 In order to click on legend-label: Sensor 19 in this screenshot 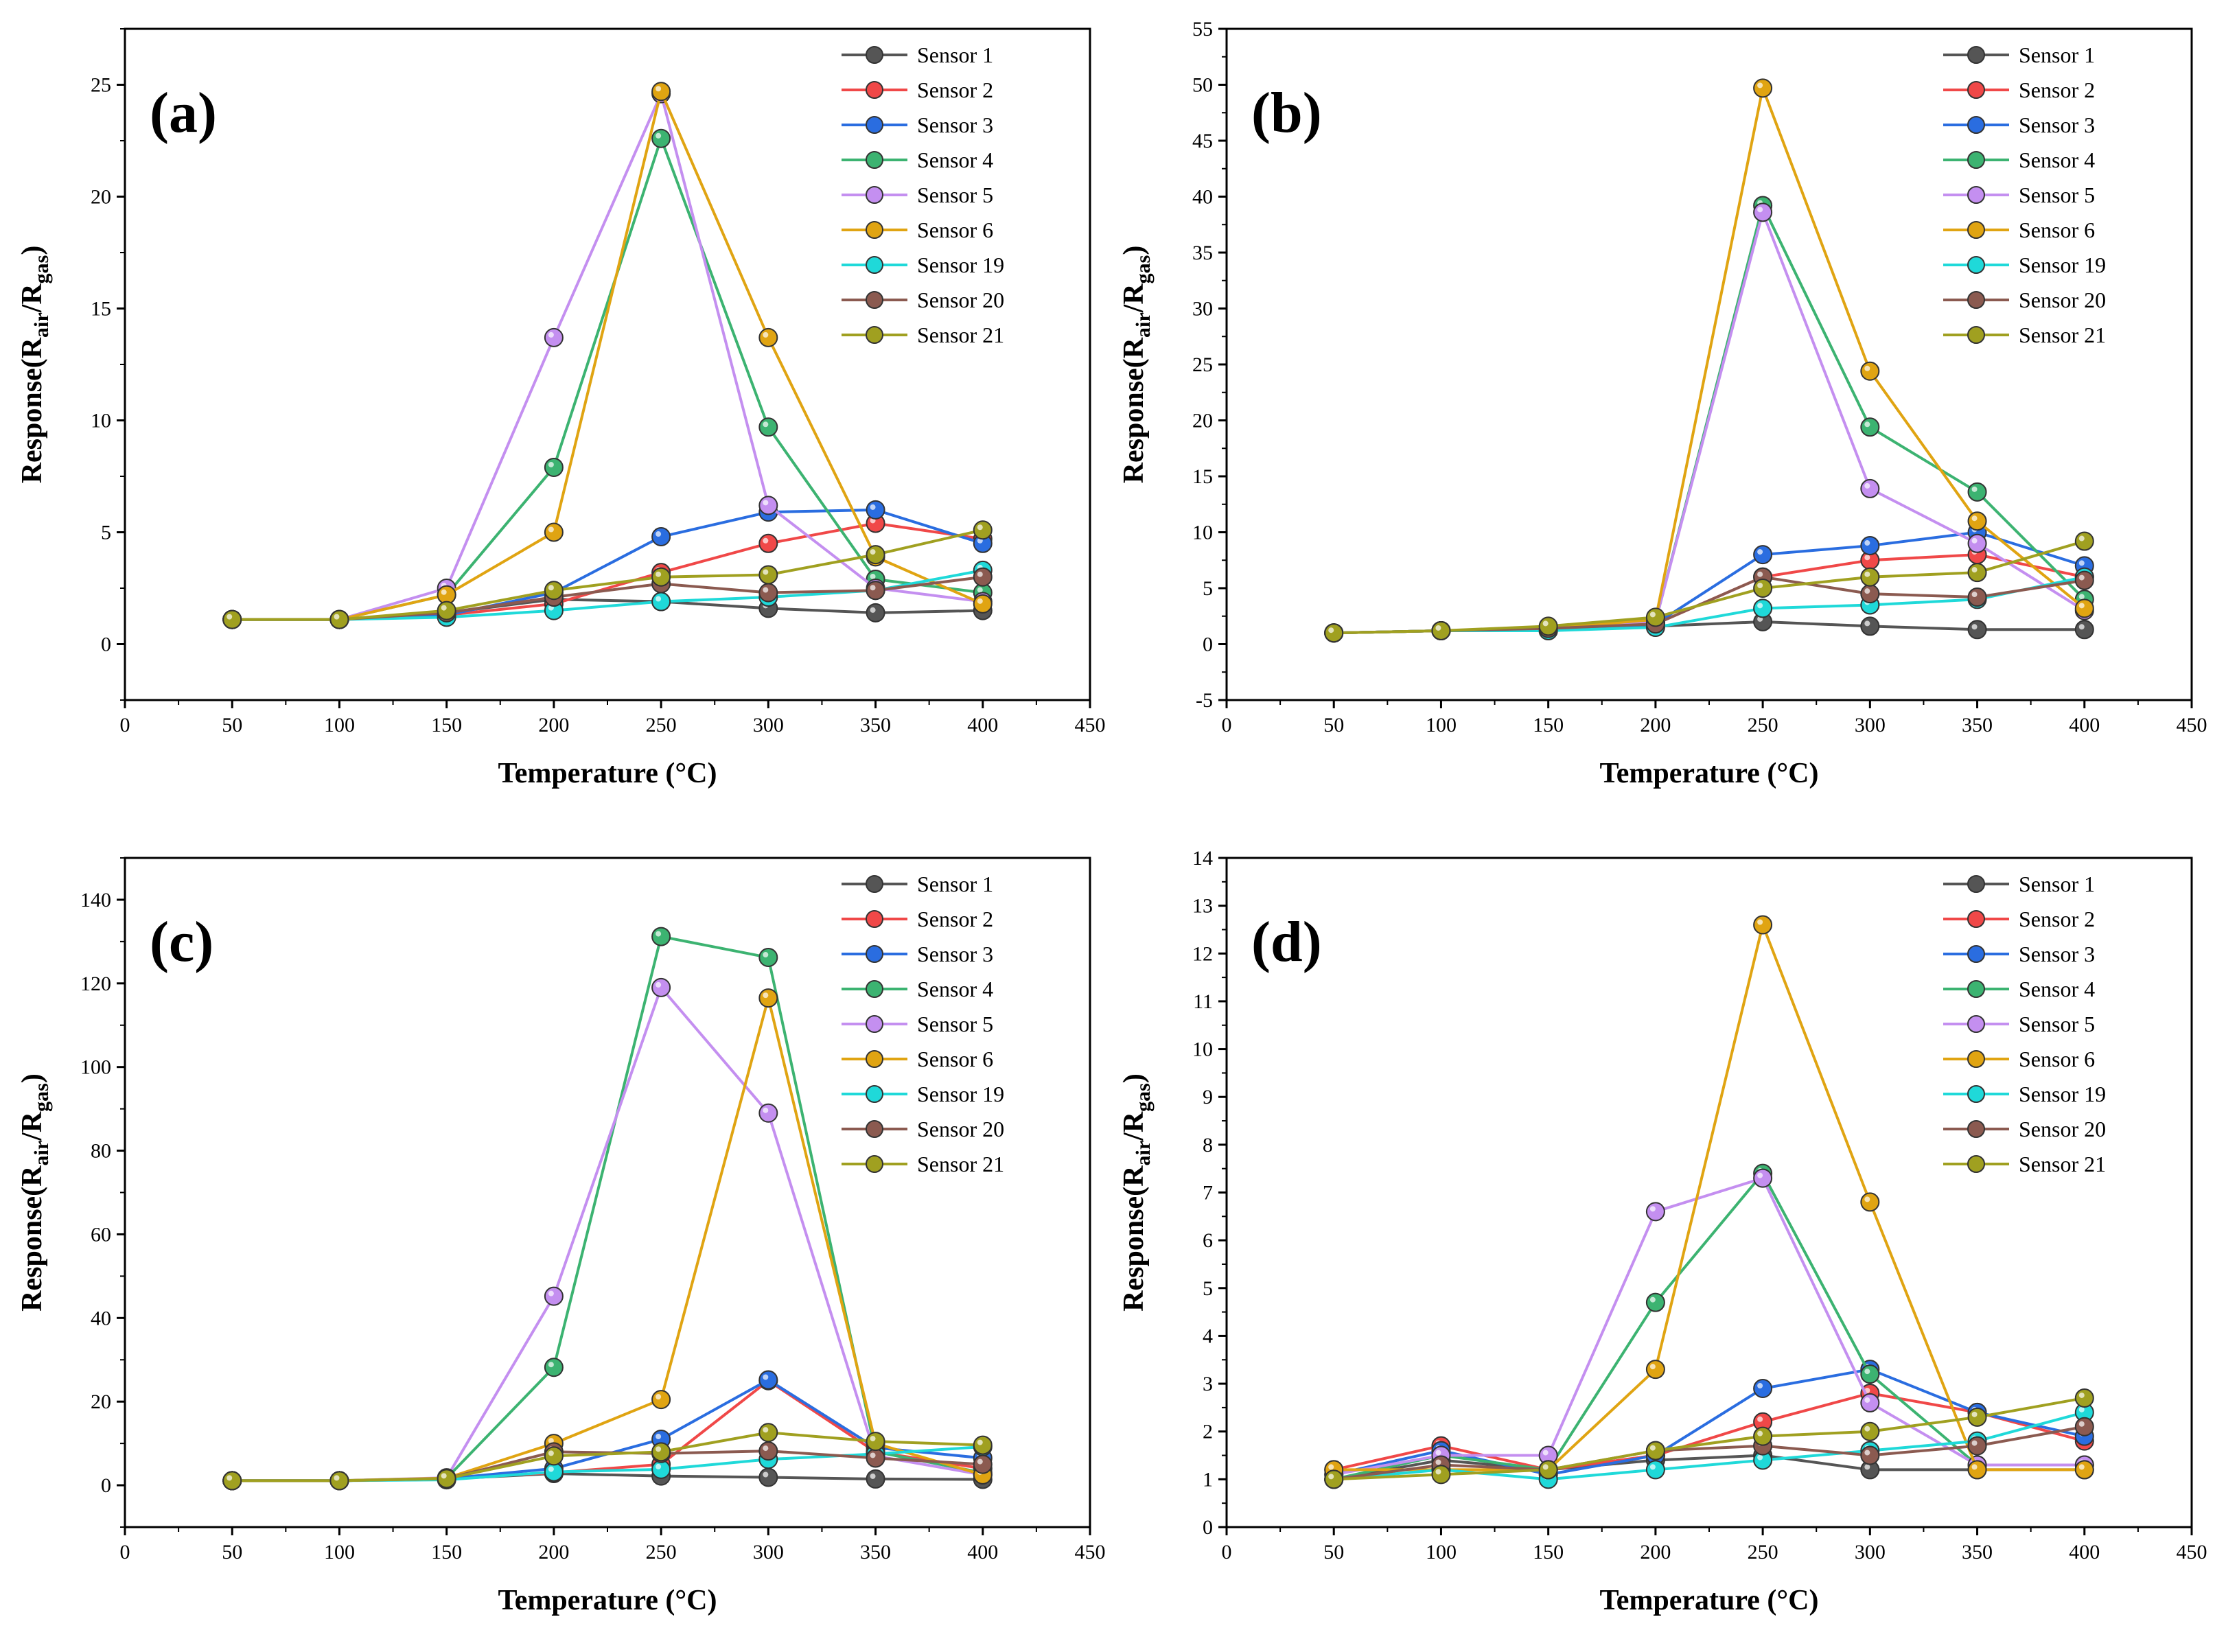, I will do `click(2062, 1094)`.